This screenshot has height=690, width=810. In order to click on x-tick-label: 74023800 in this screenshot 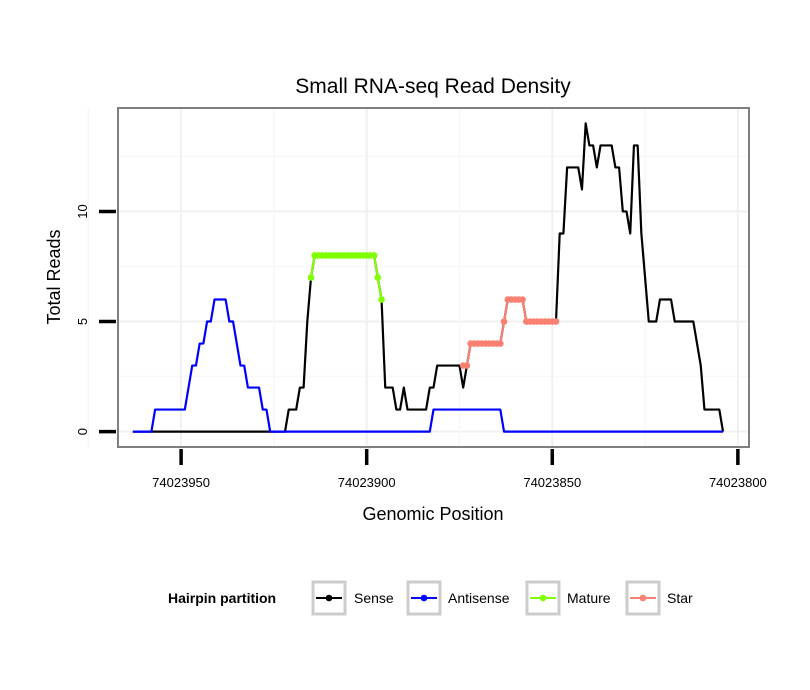, I will do `click(738, 482)`.